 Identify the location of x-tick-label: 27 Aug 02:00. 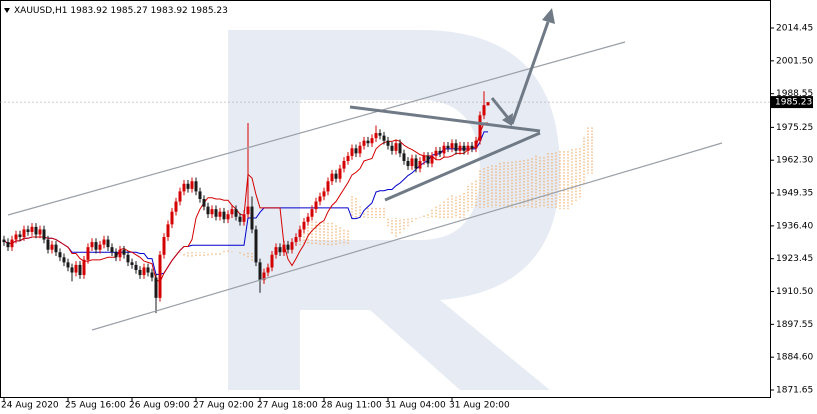
(223, 406).